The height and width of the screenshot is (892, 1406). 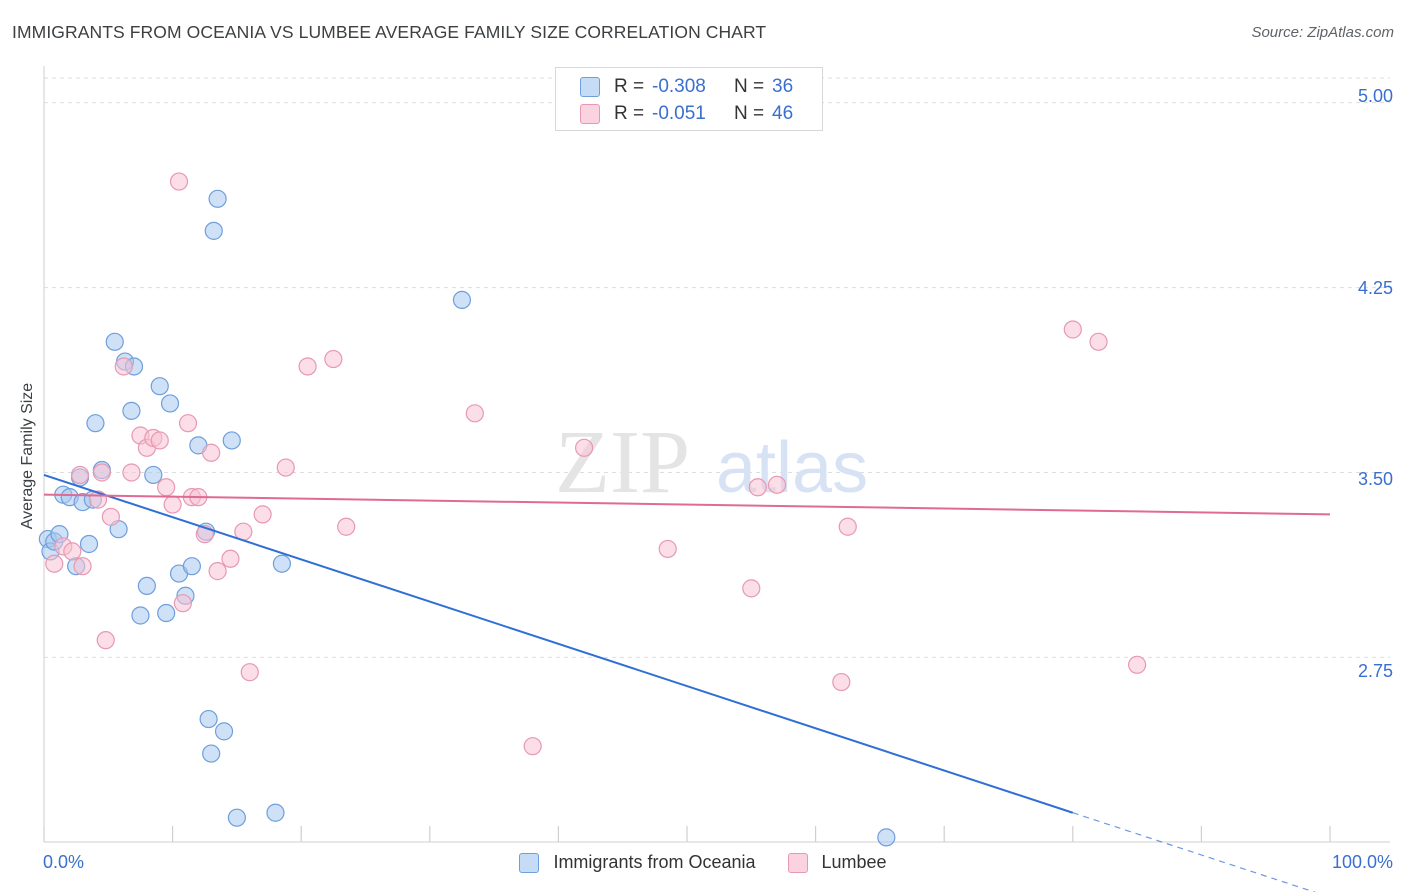 What do you see at coordinates (1322, 32) in the screenshot?
I see `source-label: Source: ZipAtlas.com` at bounding box center [1322, 32].